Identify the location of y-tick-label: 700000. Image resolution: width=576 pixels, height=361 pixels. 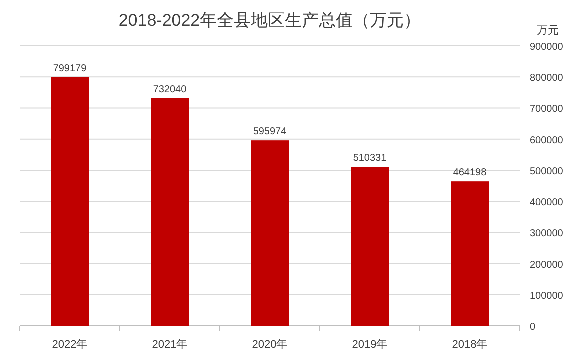
(547, 110).